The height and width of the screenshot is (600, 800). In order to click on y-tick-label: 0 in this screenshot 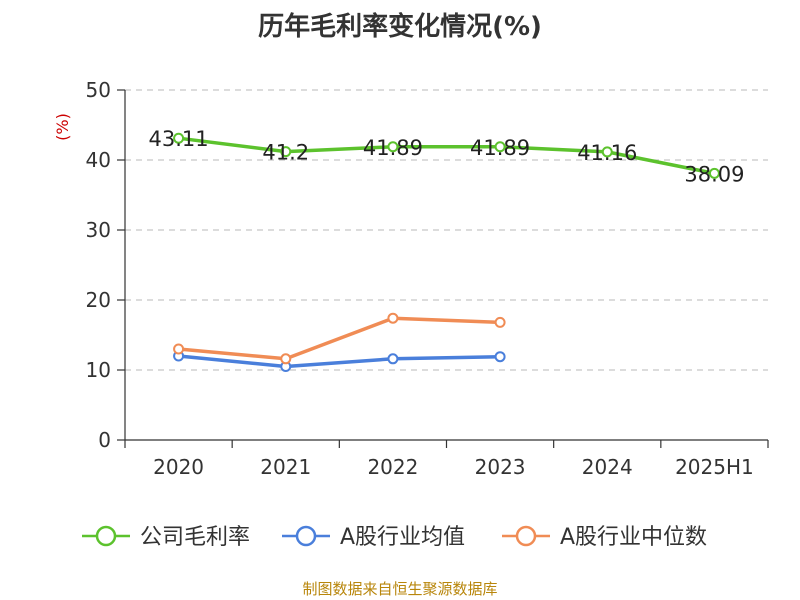, I will do `click(104, 440)`.